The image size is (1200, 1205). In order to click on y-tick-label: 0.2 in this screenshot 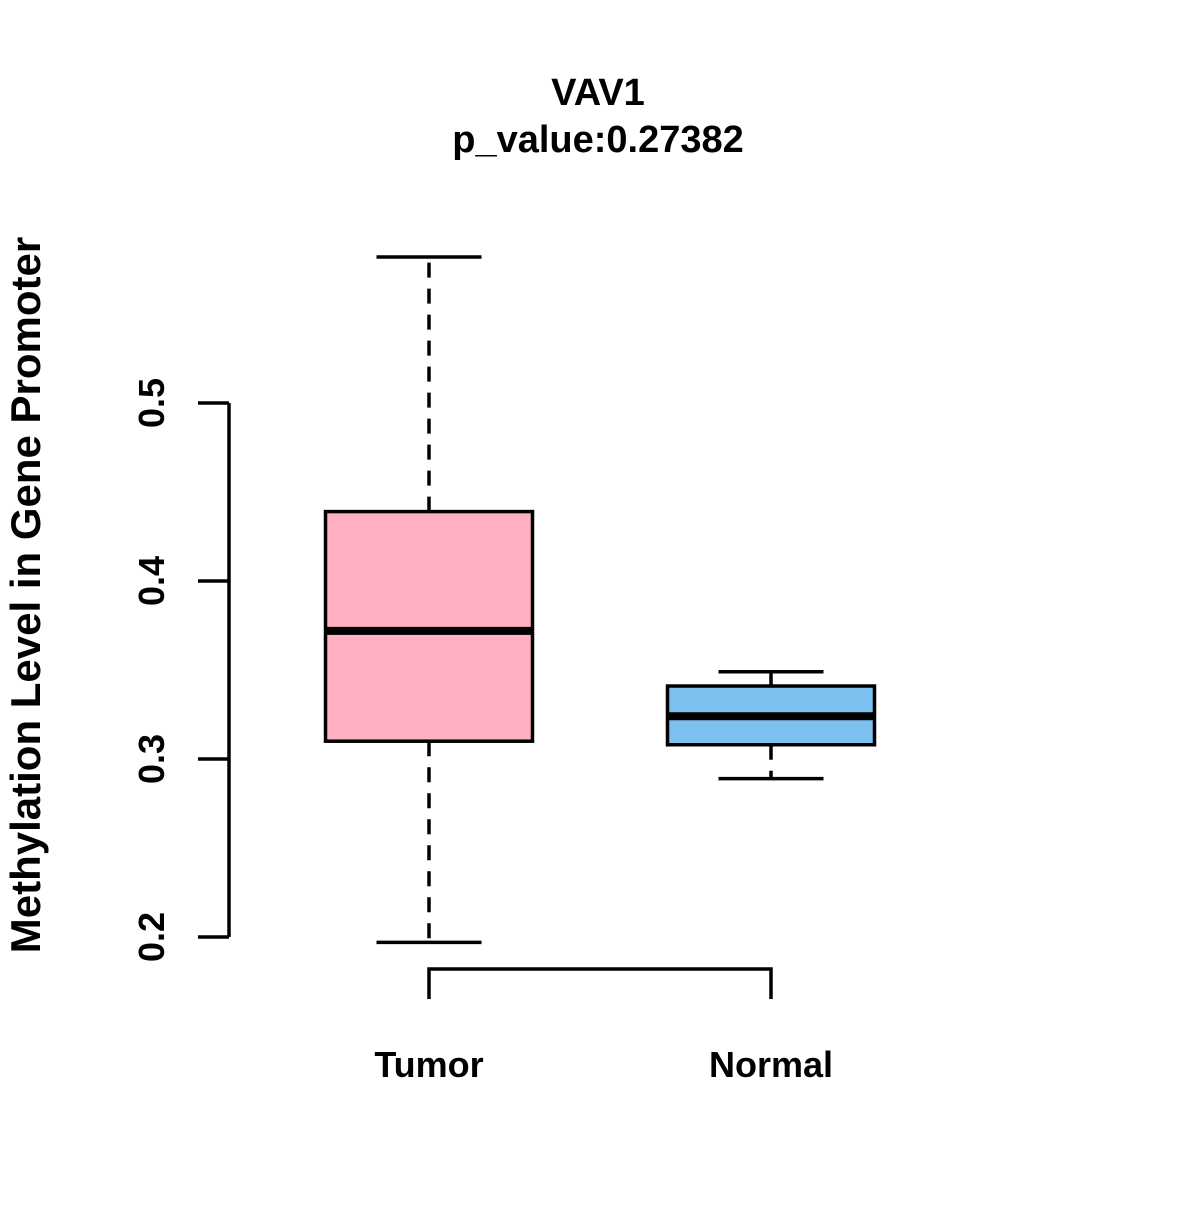, I will do `click(151, 937)`.